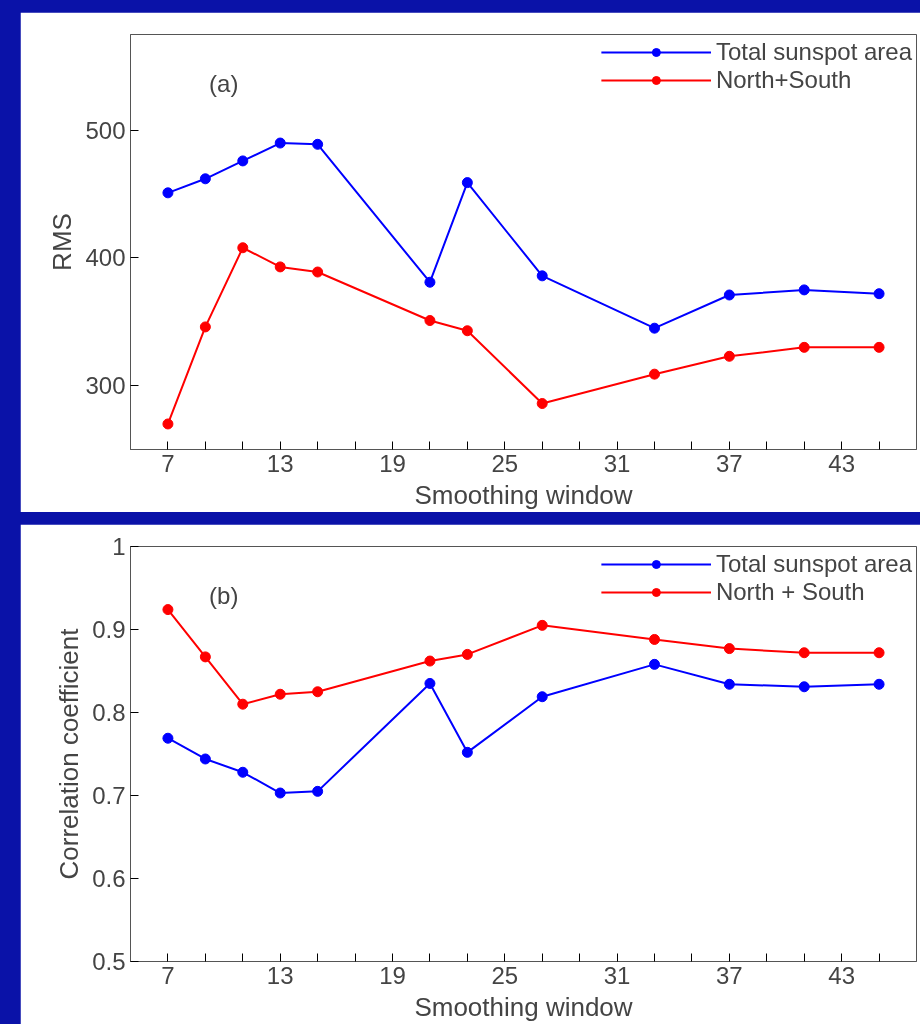 This screenshot has width=924, height=1025. What do you see at coordinates (109, 961) in the screenshot?
I see `y-tick-label: 0.5` at bounding box center [109, 961].